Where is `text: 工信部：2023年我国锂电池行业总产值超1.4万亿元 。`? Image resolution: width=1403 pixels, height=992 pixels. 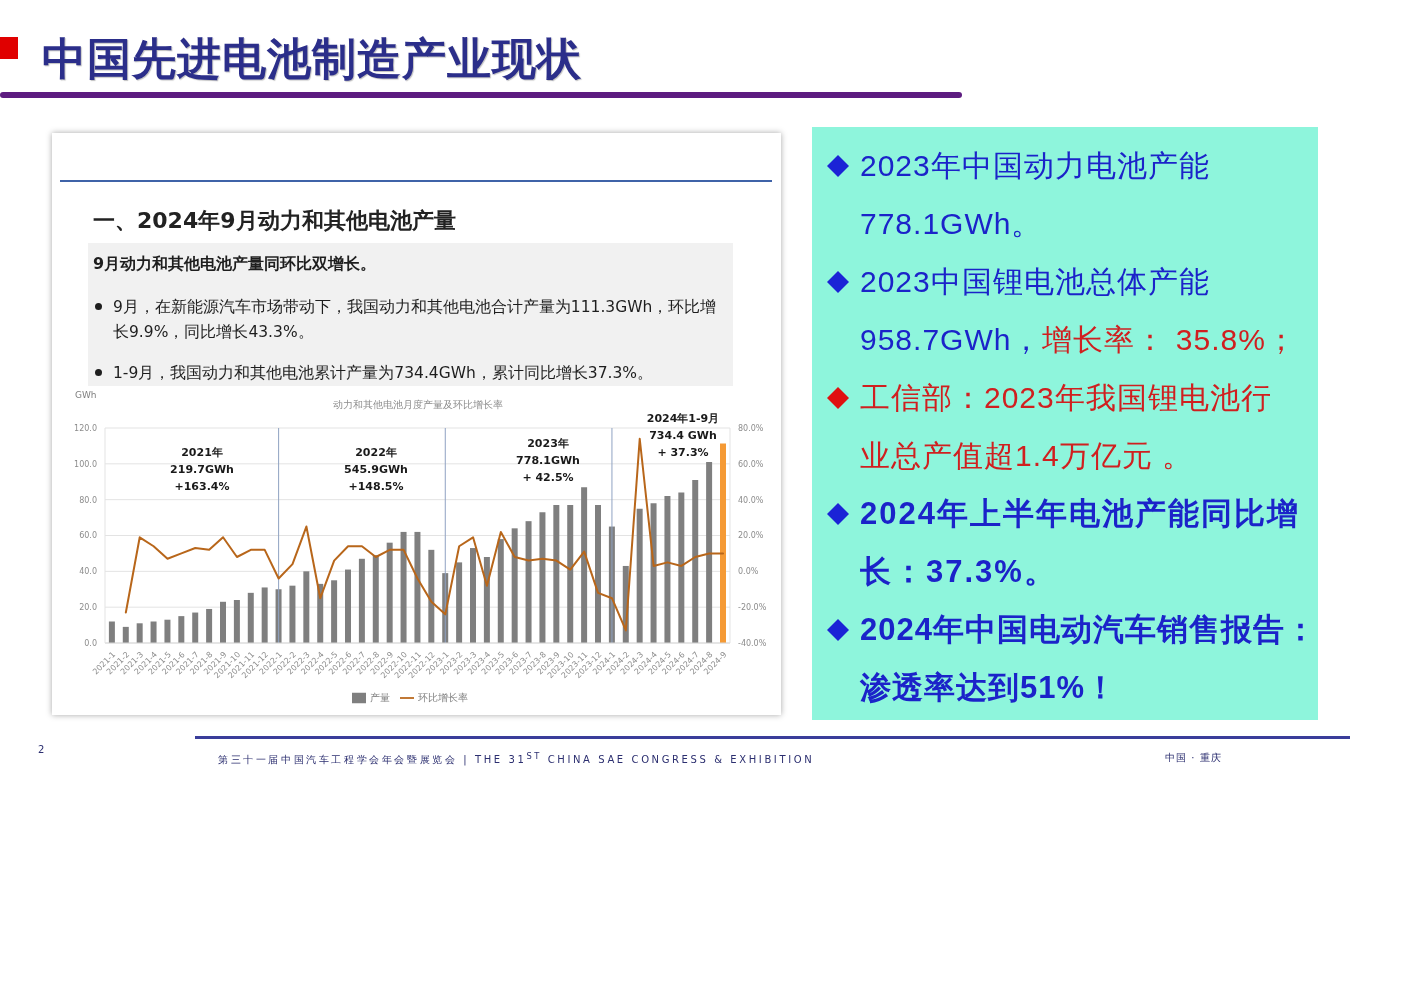
text: 工信部：2023年我国锂电池行业总产值超1.4万亿元 。 is located at coordinates (1066, 426).